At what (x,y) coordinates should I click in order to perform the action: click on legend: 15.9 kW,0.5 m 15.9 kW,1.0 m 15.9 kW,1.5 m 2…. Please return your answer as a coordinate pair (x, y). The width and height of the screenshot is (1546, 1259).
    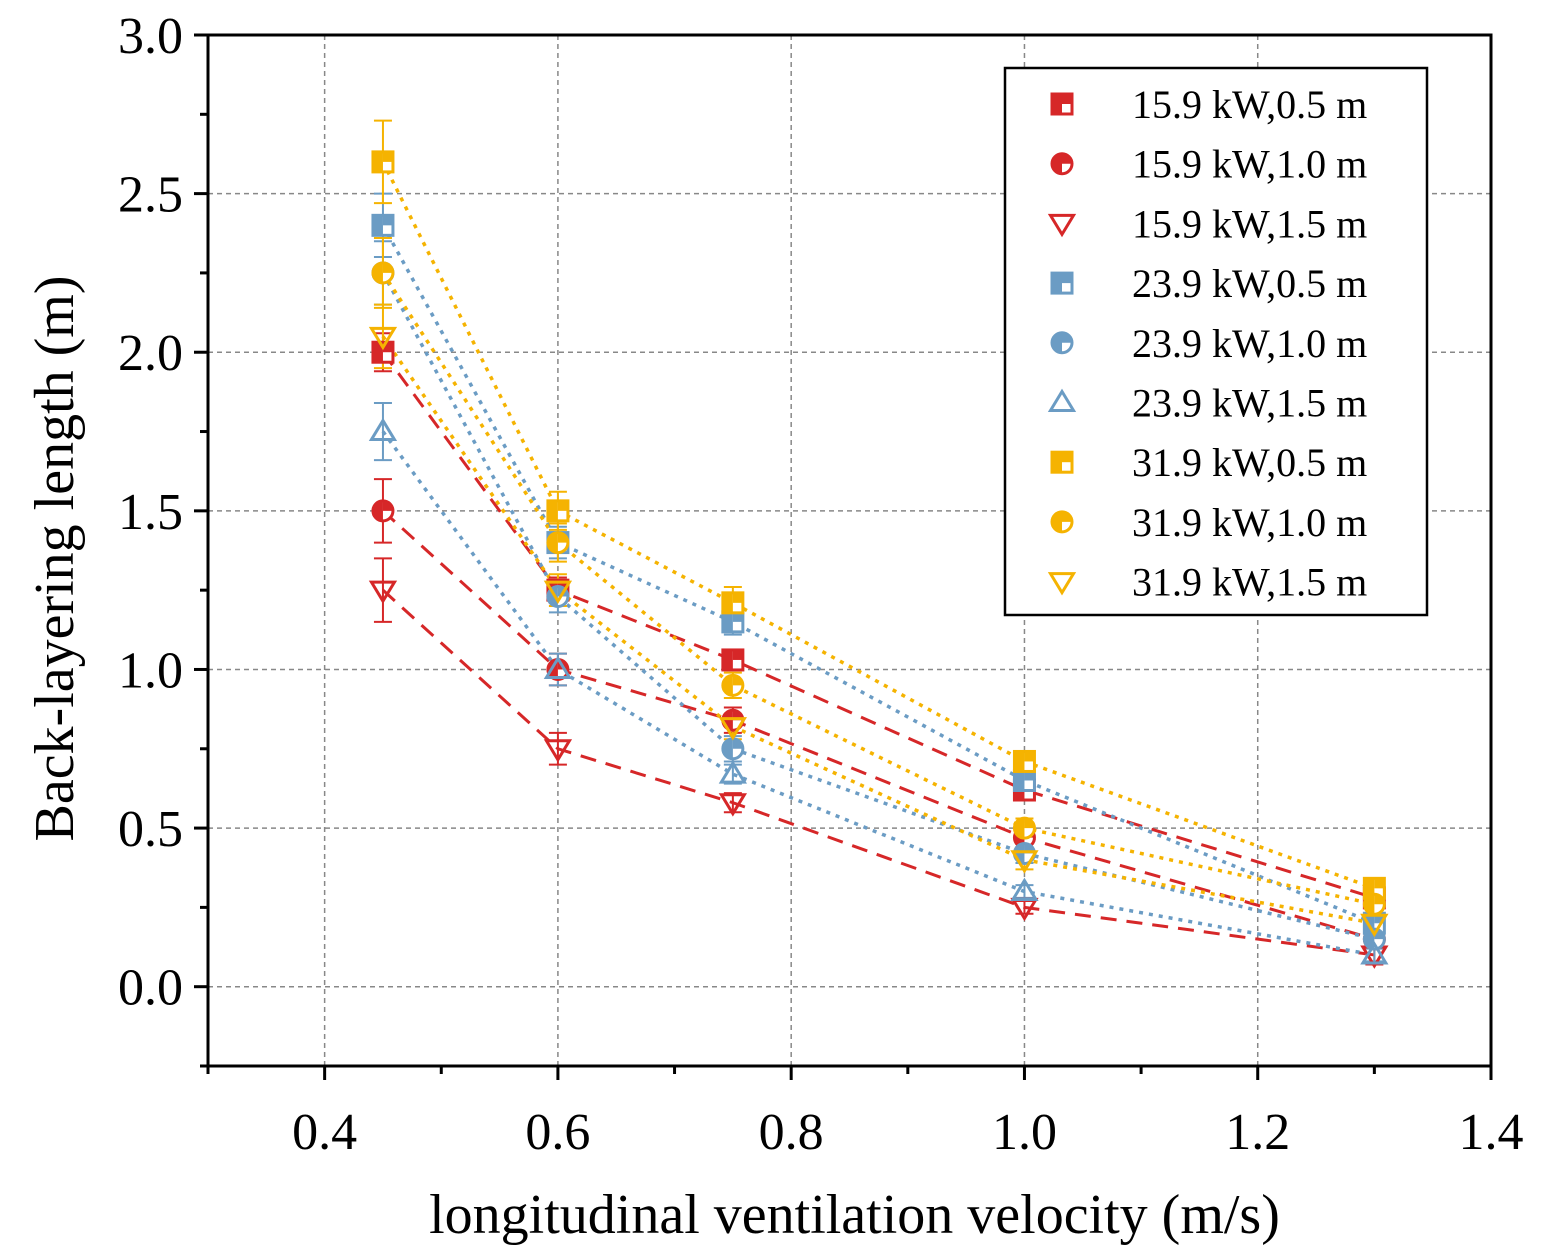
    Looking at the image, I should click on (1216, 341).